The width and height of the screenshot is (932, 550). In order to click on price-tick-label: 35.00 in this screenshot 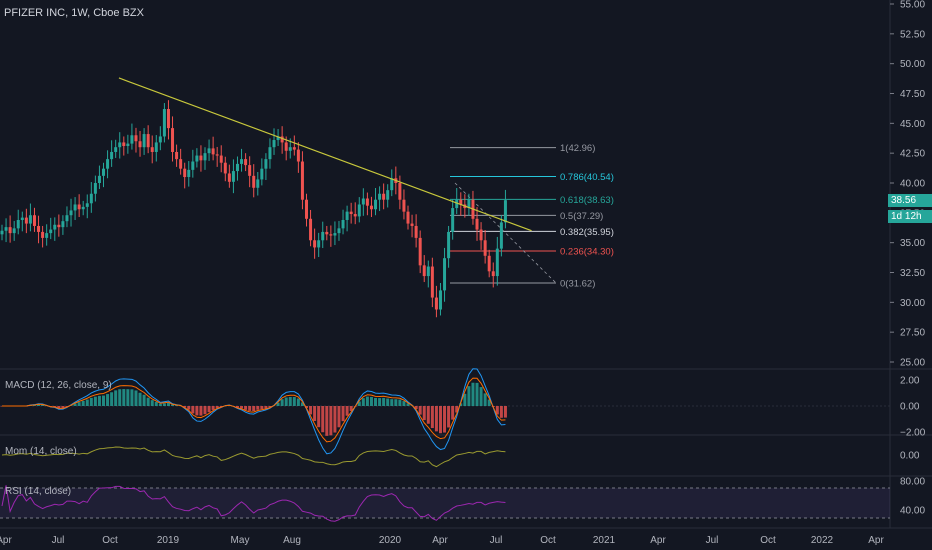, I will do `click(912, 243)`.